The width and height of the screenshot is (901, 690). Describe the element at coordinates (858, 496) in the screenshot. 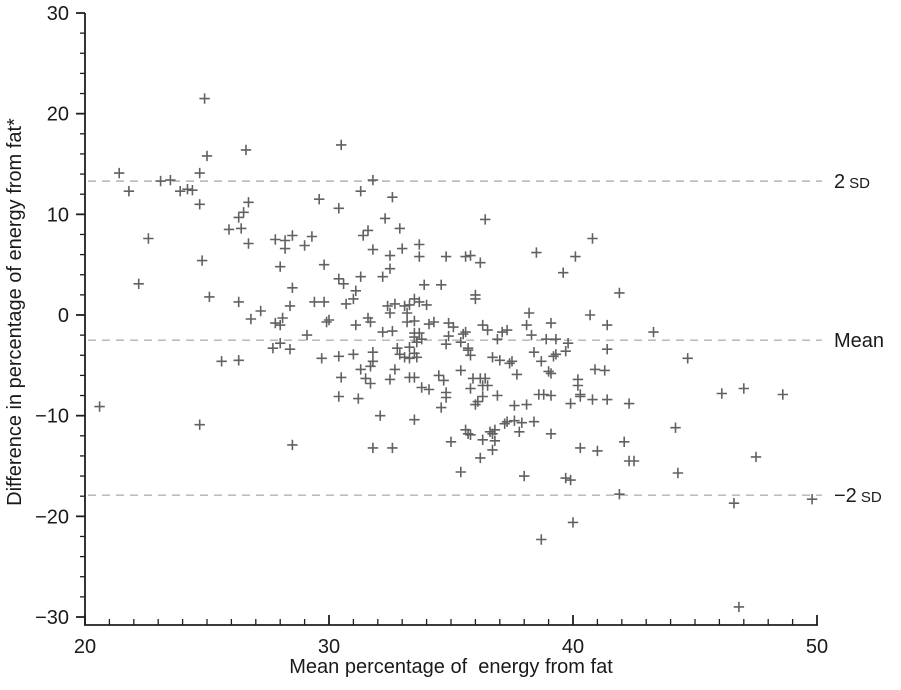

I see `reference-label-minus-2sd: −2 SD` at that location.